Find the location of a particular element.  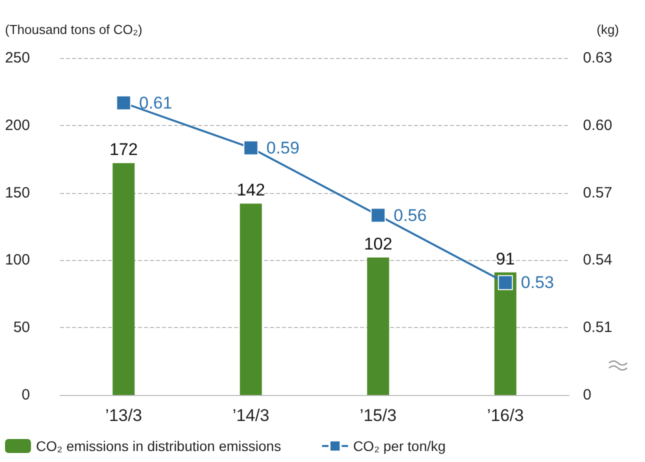

data-label: 91 is located at coordinates (505, 258).